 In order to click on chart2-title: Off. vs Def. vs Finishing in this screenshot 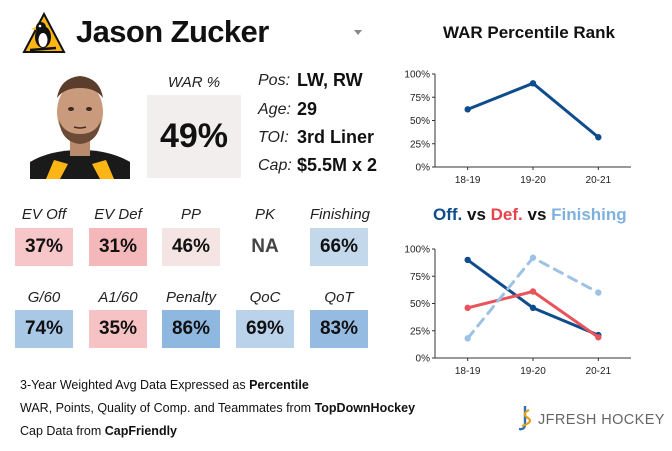, I will do `click(530, 215)`.